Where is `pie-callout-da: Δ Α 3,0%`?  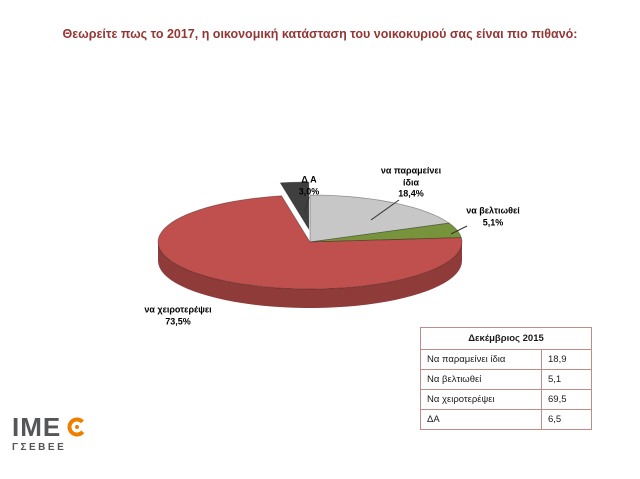
pie-callout-da: Δ Α 3,0% is located at coordinates (309, 185).